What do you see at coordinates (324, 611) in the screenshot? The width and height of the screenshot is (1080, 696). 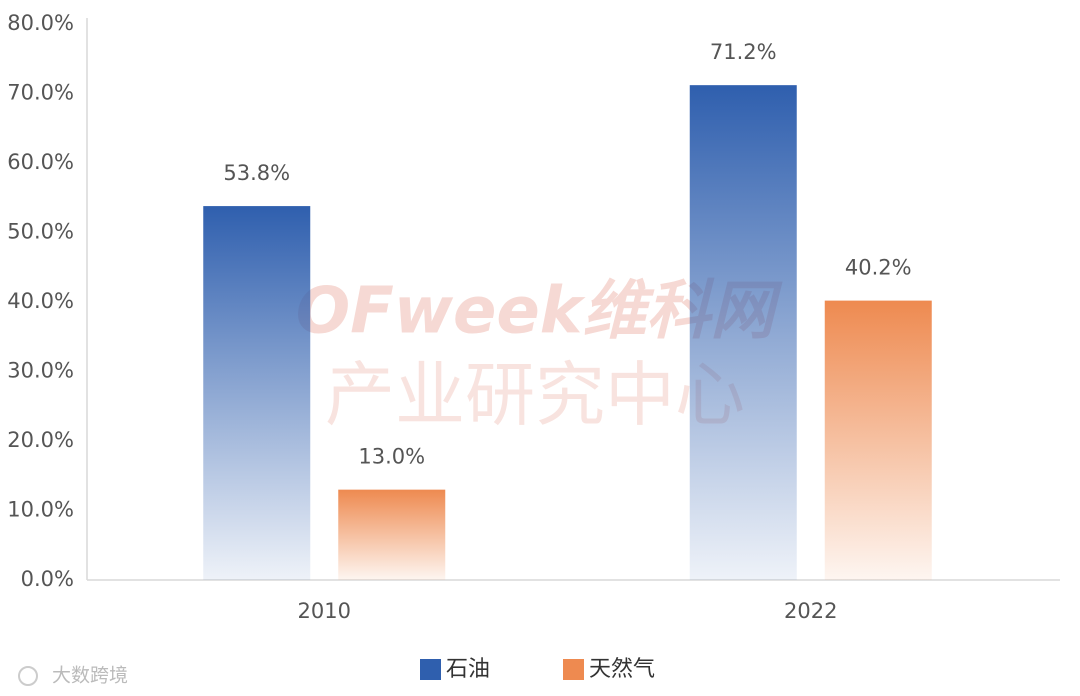 I see `x-tick-label: 2010` at bounding box center [324, 611].